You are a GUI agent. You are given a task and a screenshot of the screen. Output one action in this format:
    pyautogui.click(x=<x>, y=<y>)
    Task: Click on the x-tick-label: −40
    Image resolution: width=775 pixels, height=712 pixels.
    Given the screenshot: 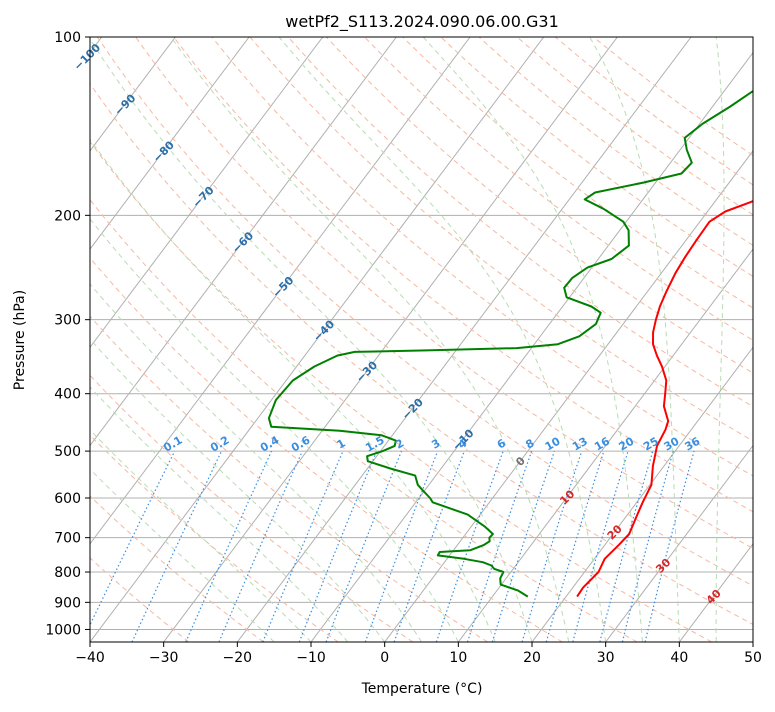 What is the action you would take?
    pyautogui.click(x=90, y=658)
    